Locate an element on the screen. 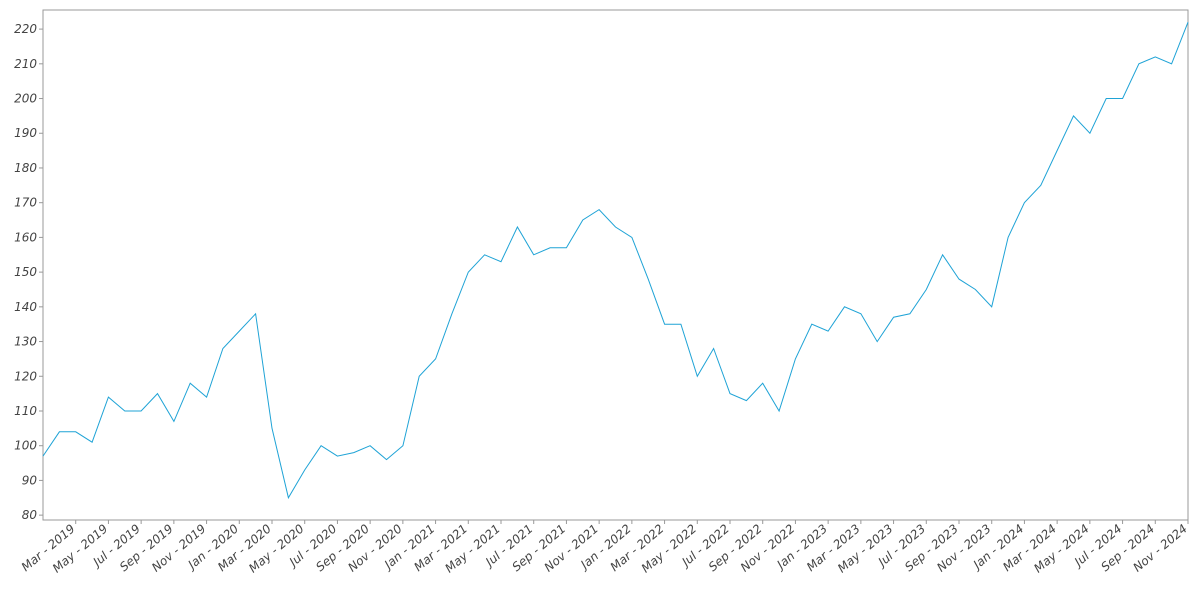 This screenshot has width=1200, height=600. y-tick-label: 80 is located at coordinates (30, 515).